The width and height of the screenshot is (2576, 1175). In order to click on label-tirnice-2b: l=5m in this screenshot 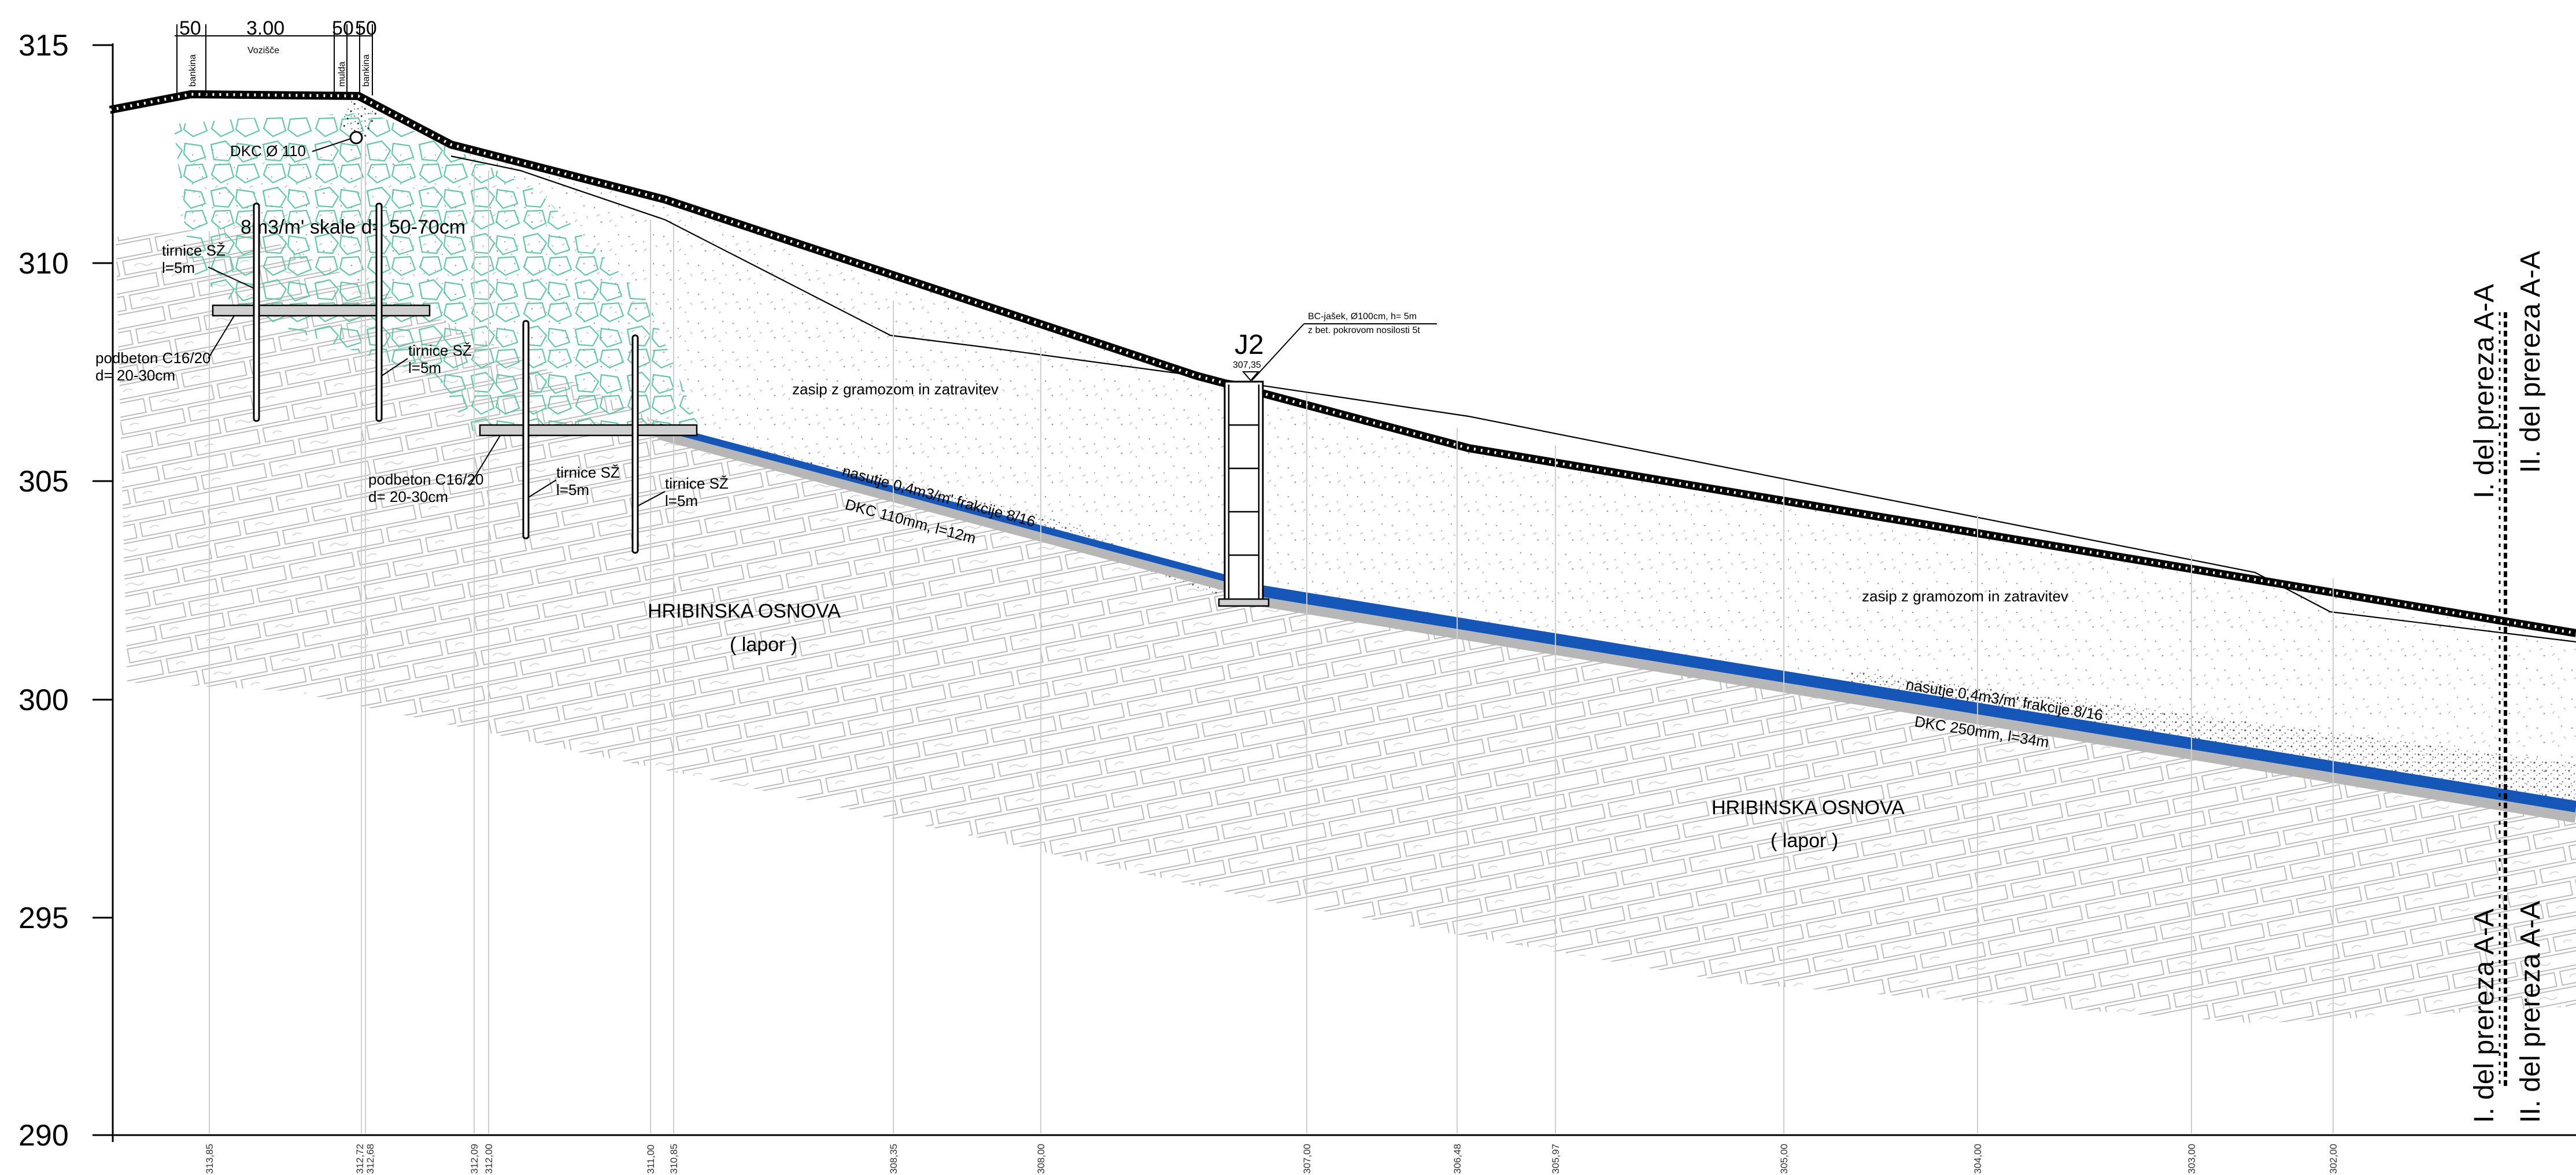, I will do `click(424, 367)`.